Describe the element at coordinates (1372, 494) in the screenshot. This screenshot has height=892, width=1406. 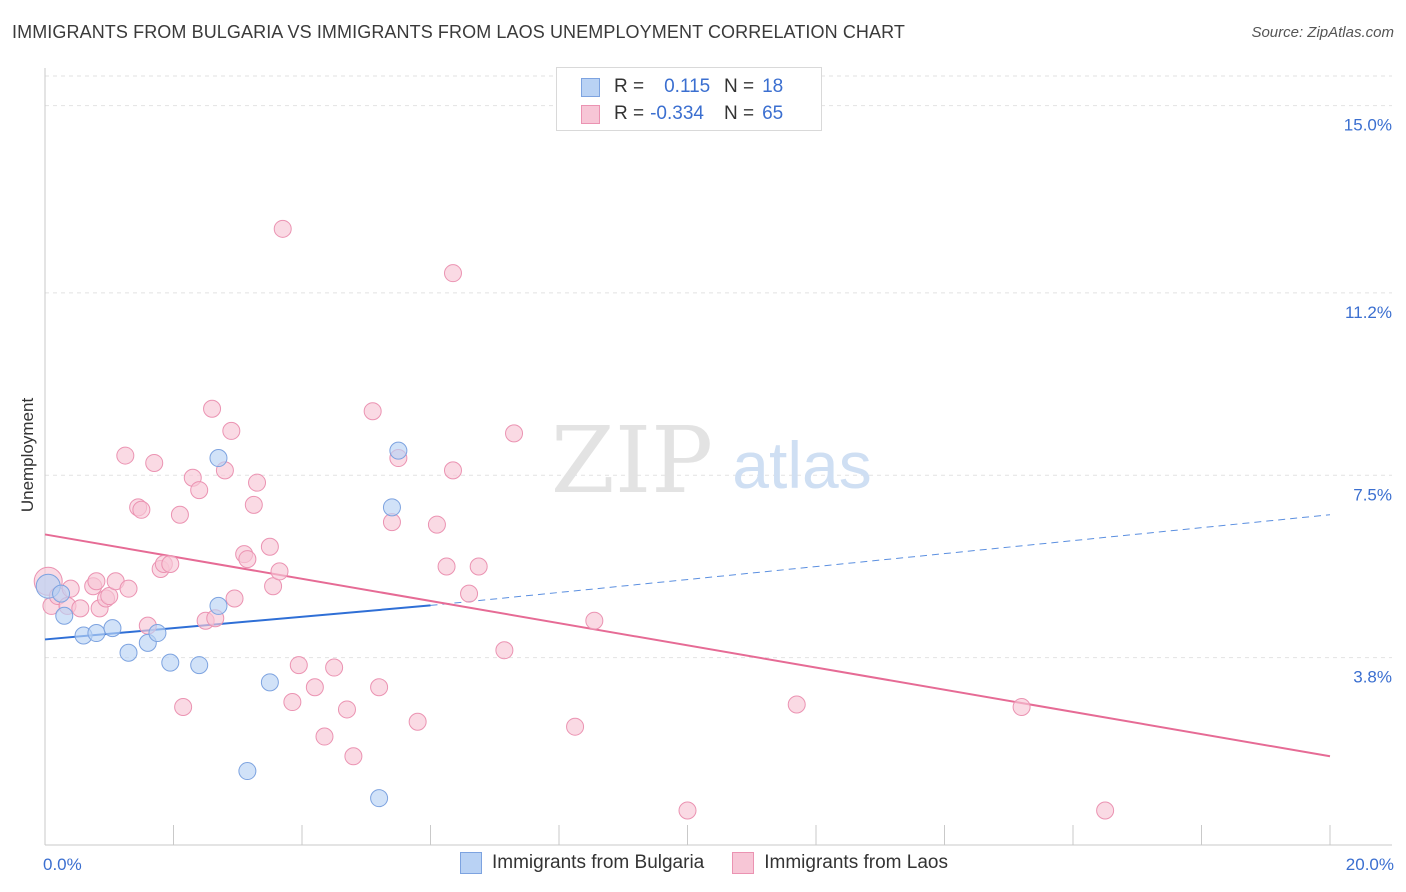
I see `y-tick-label: 7.5%` at that location.